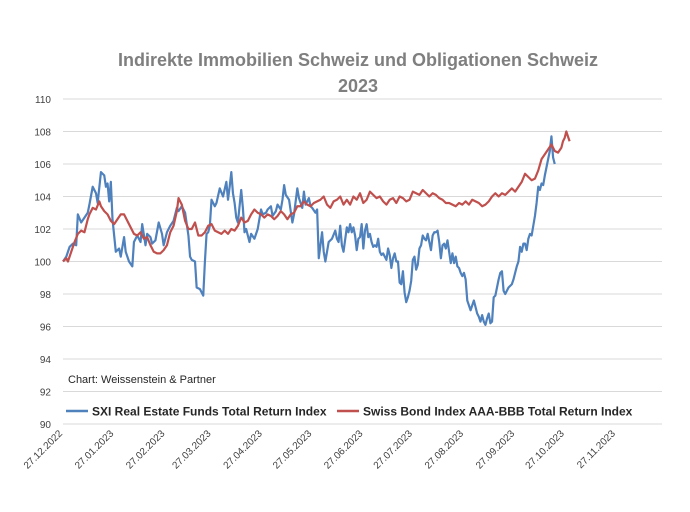 The image size is (690, 512). What do you see at coordinates (358, 86) in the screenshot?
I see `chart-title-year: 2023` at bounding box center [358, 86].